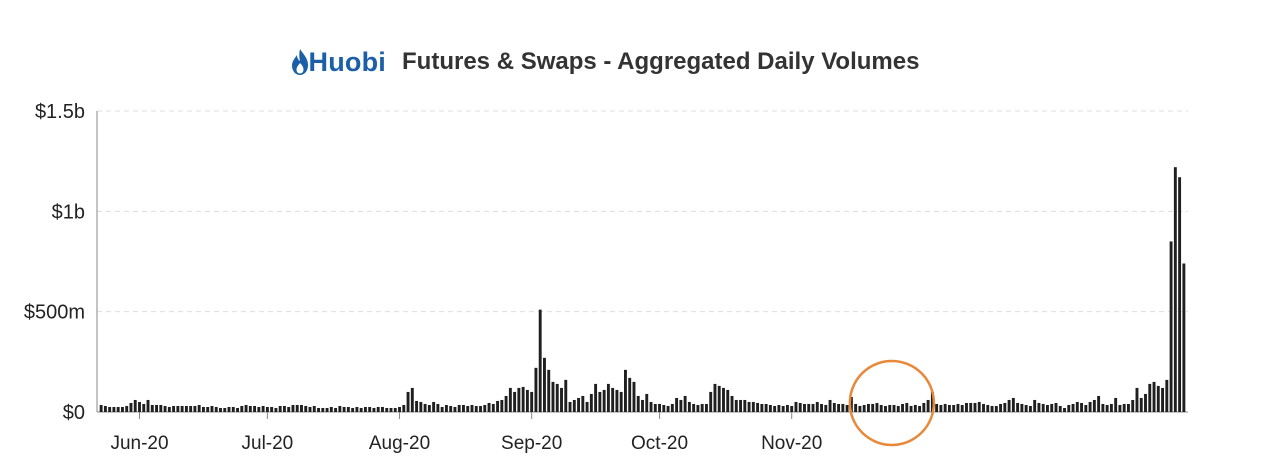  Describe the element at coordinates (54, 313) in the screenshot. I see `y-tick-label: $500m` at that location.